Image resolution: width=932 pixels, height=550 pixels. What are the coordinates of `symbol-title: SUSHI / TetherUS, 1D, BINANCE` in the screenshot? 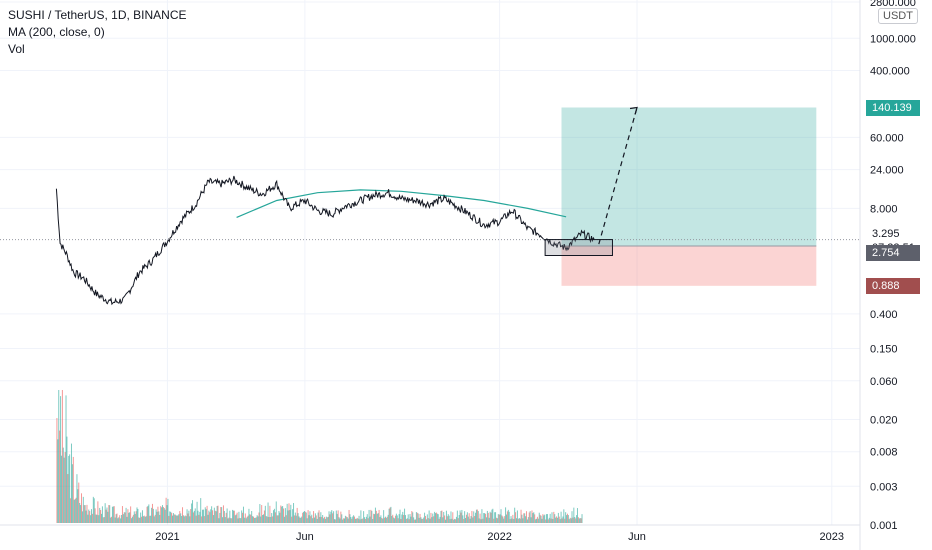 It's located at (97, 15).